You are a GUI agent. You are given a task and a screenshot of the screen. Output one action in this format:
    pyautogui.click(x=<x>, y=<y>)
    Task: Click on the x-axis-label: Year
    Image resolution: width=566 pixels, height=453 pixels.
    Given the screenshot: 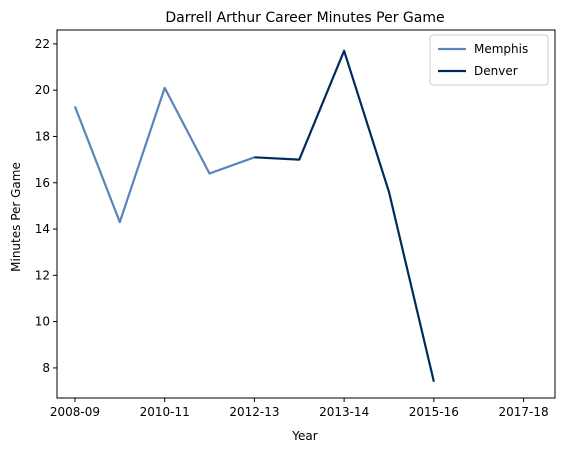 What is the action you would take?
    pyautogui.click(x=304, y=436)
    